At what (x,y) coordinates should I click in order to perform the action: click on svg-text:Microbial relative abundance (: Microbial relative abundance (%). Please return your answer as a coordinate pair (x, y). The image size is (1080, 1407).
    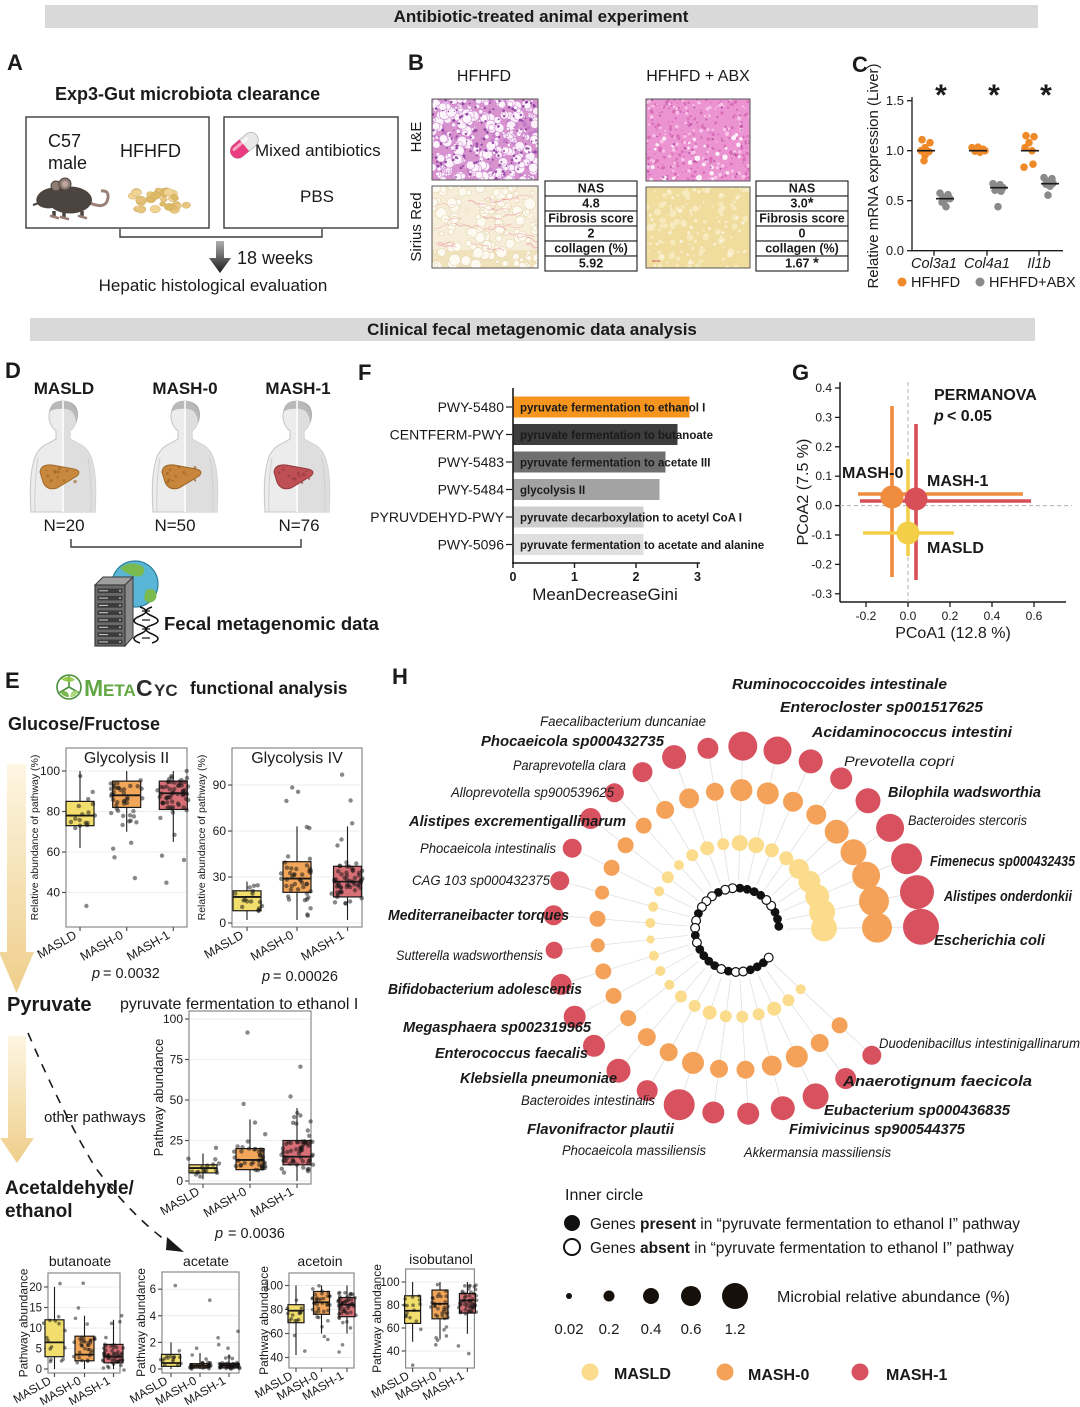
    Looking at the image, I should click on (893, 1297).